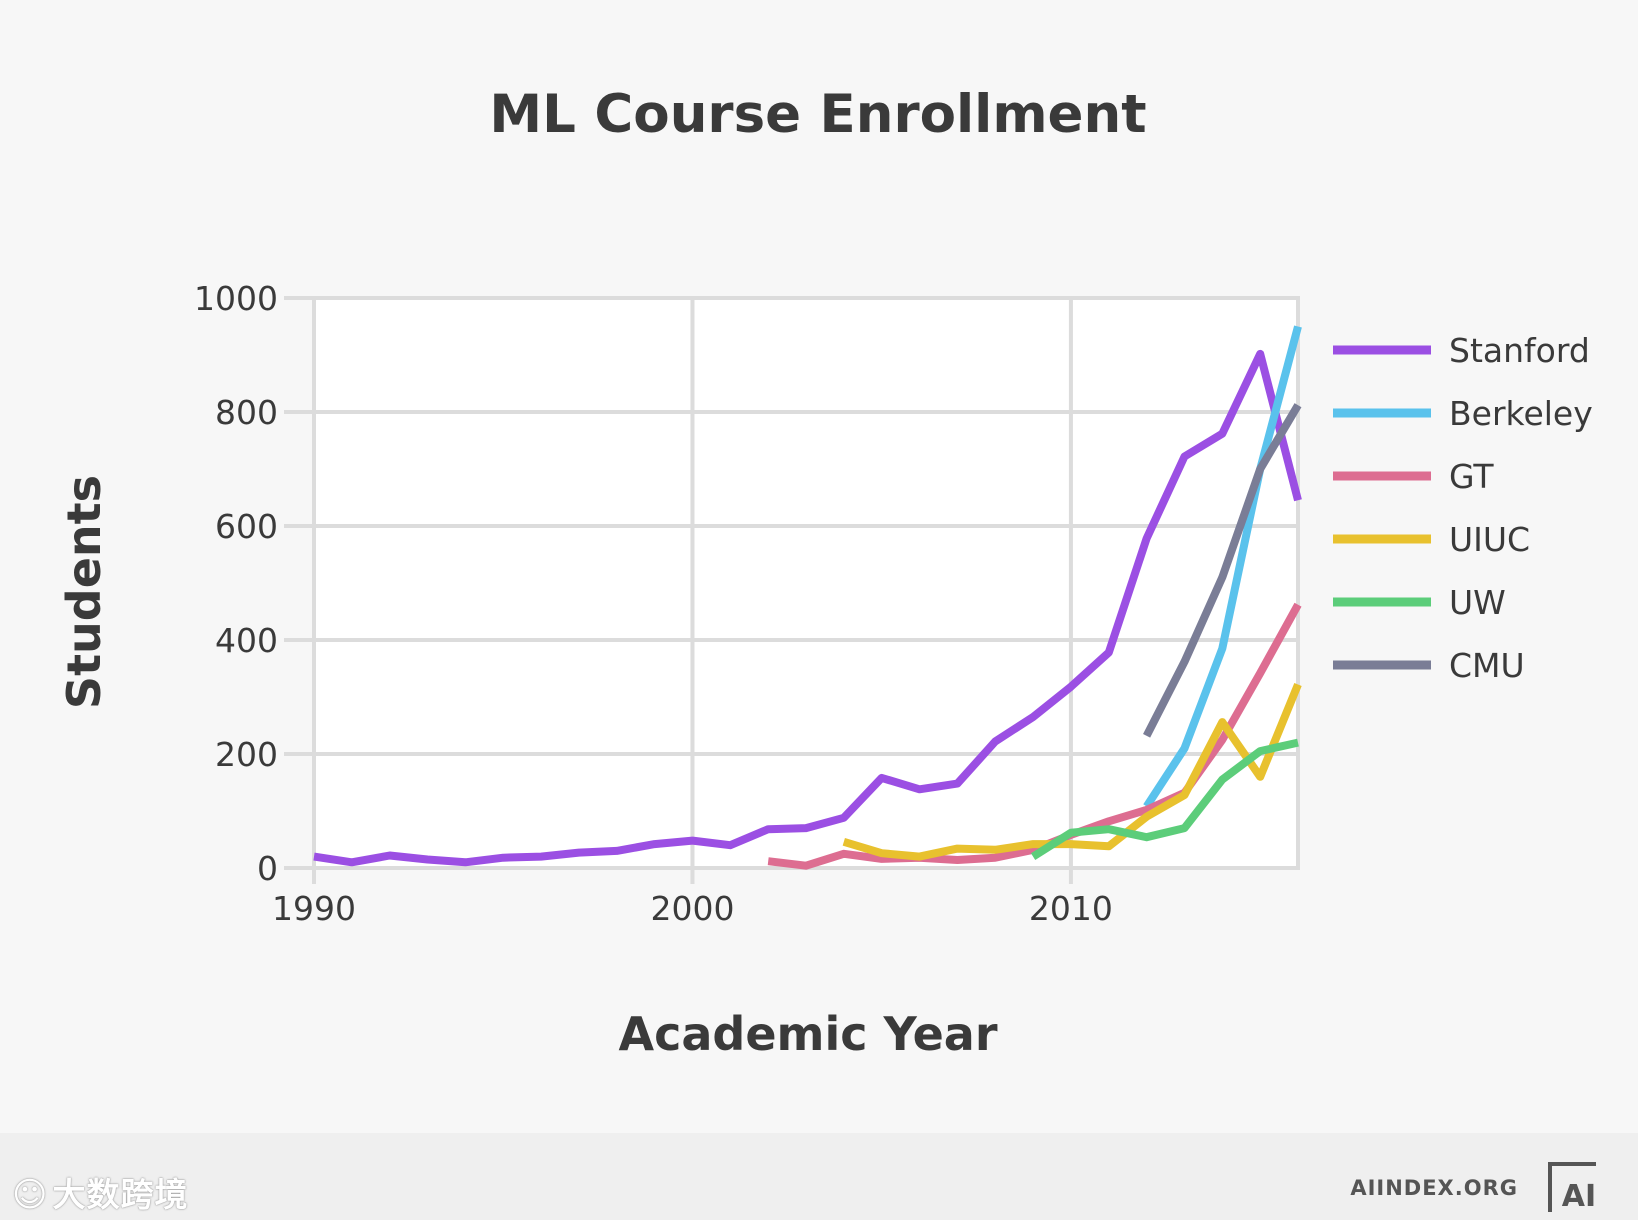  I want to click on ai-logo-text: AI, so click(1579, 1195).